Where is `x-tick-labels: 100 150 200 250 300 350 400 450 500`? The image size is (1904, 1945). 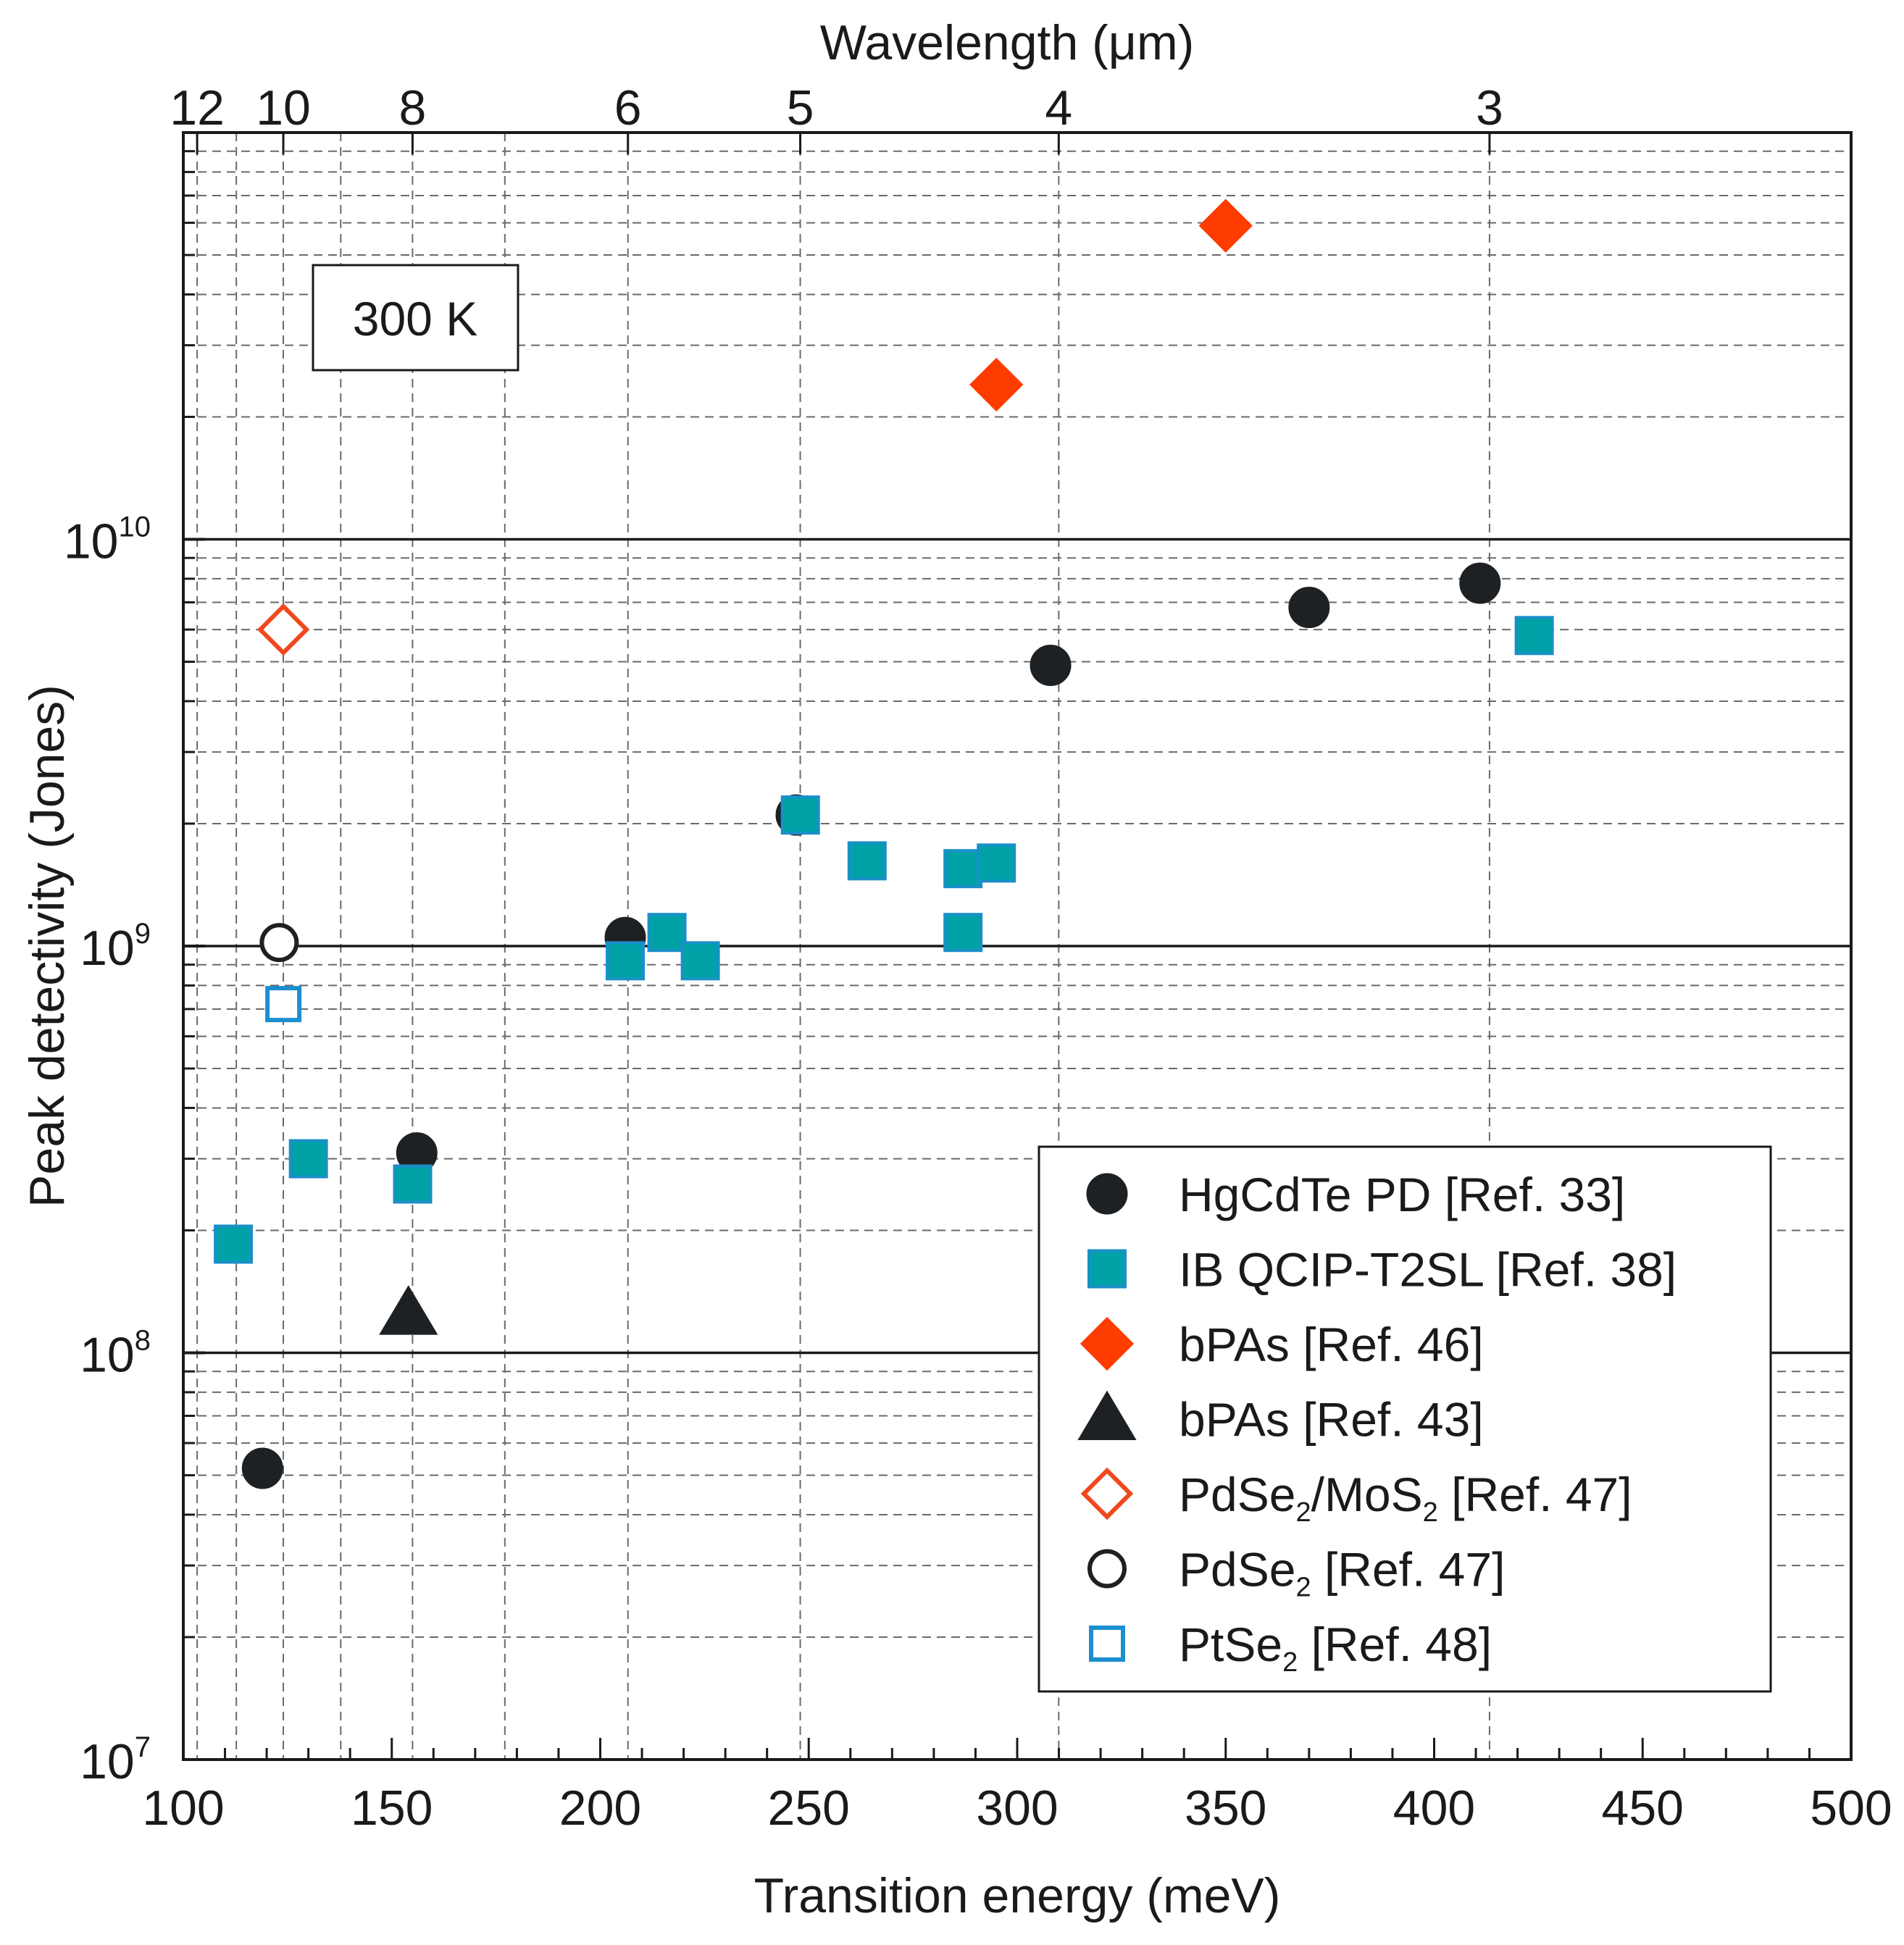
x-tick-labels: 100 150 200 250 300 350 400 450 500 is located at coordinates (1017, 1808).